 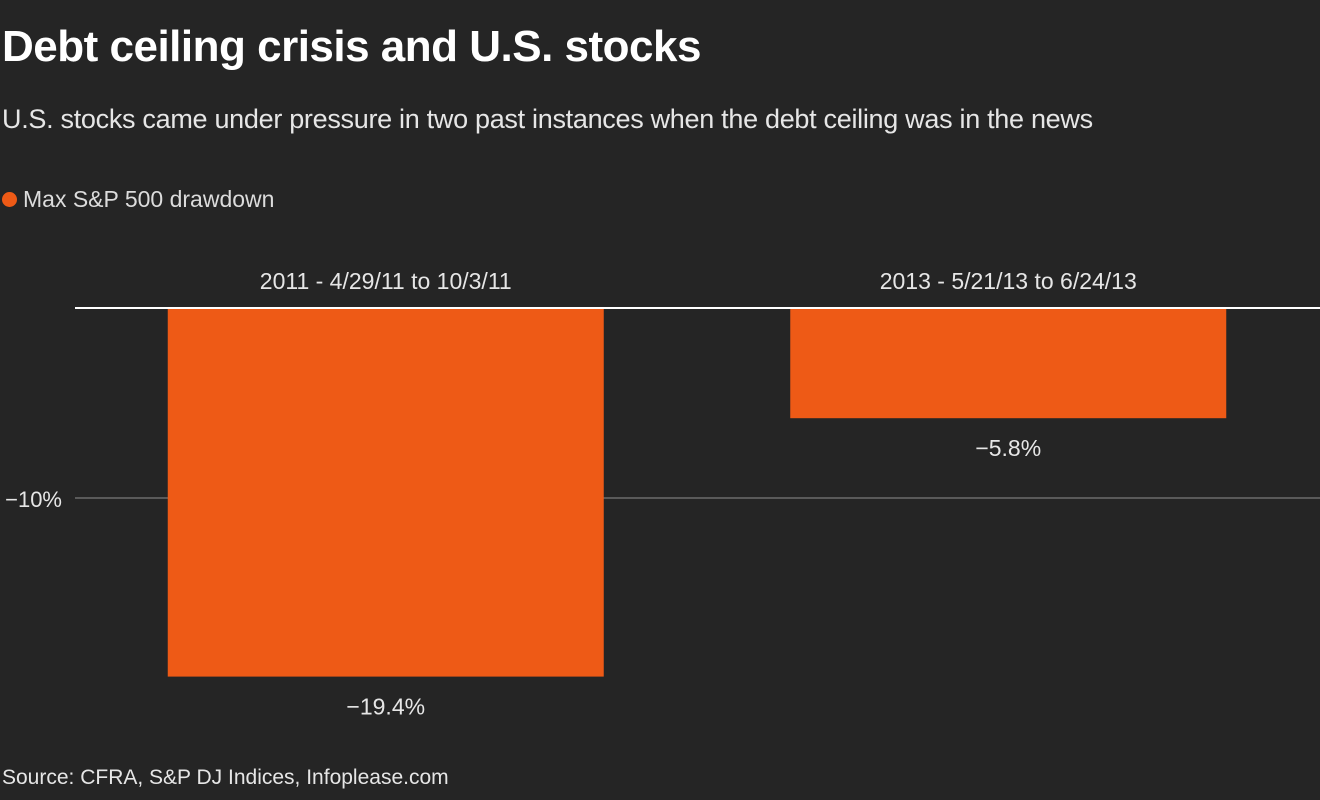 I want to click on chart-title: Debt ceiling crisis and U.S. stocks, so click(x=351, y=46).